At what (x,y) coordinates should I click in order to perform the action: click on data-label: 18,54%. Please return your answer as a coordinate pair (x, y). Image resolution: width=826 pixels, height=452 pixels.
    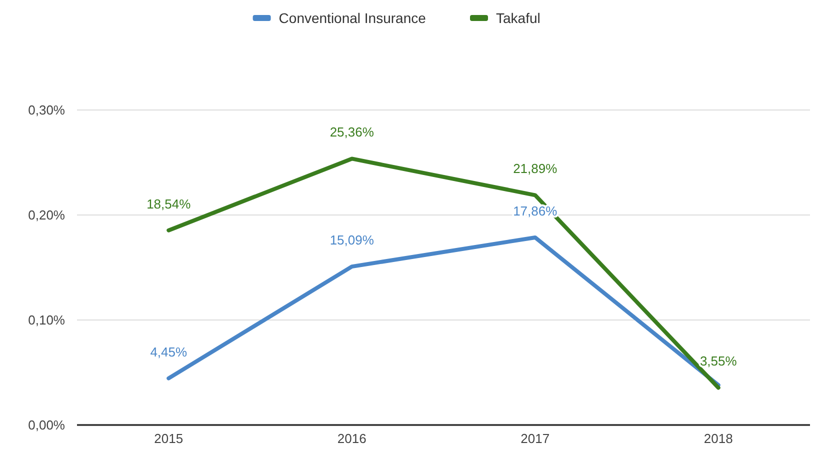
    Looking at the image, I should click on (169, 204).